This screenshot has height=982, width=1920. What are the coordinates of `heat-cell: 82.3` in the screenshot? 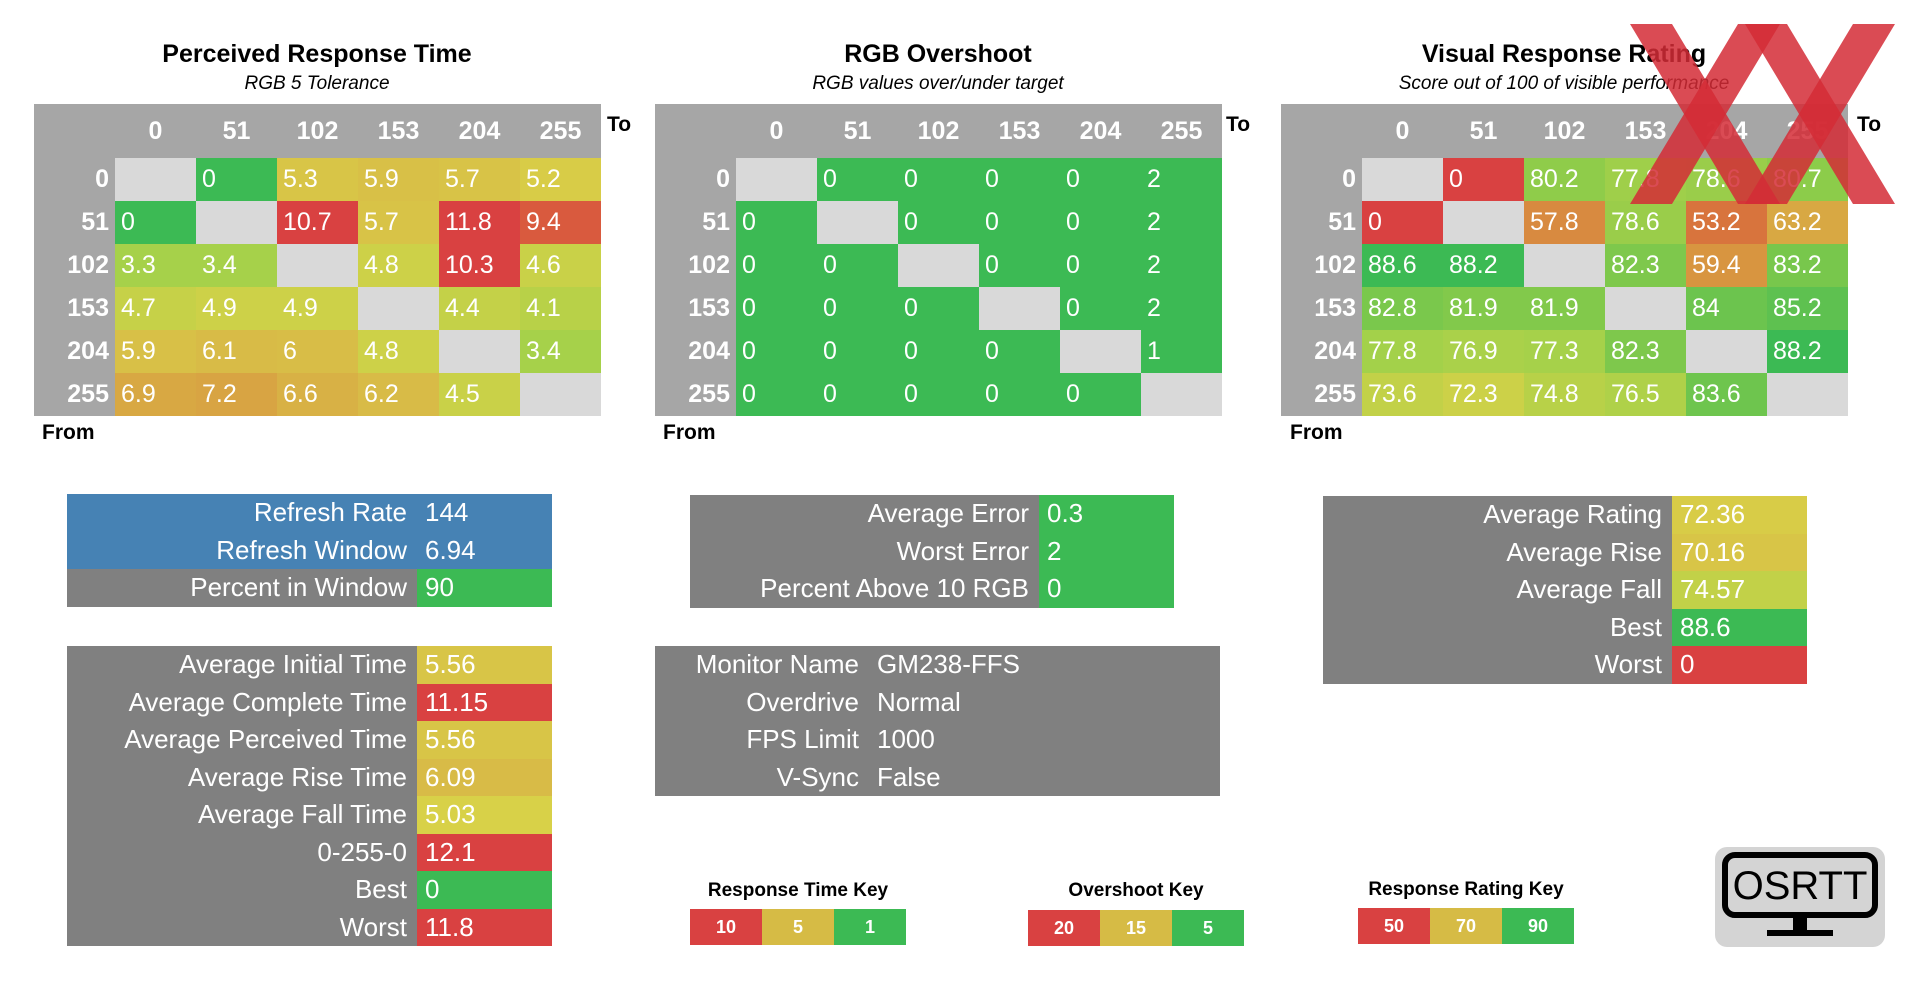 It's located at (1645, 265).